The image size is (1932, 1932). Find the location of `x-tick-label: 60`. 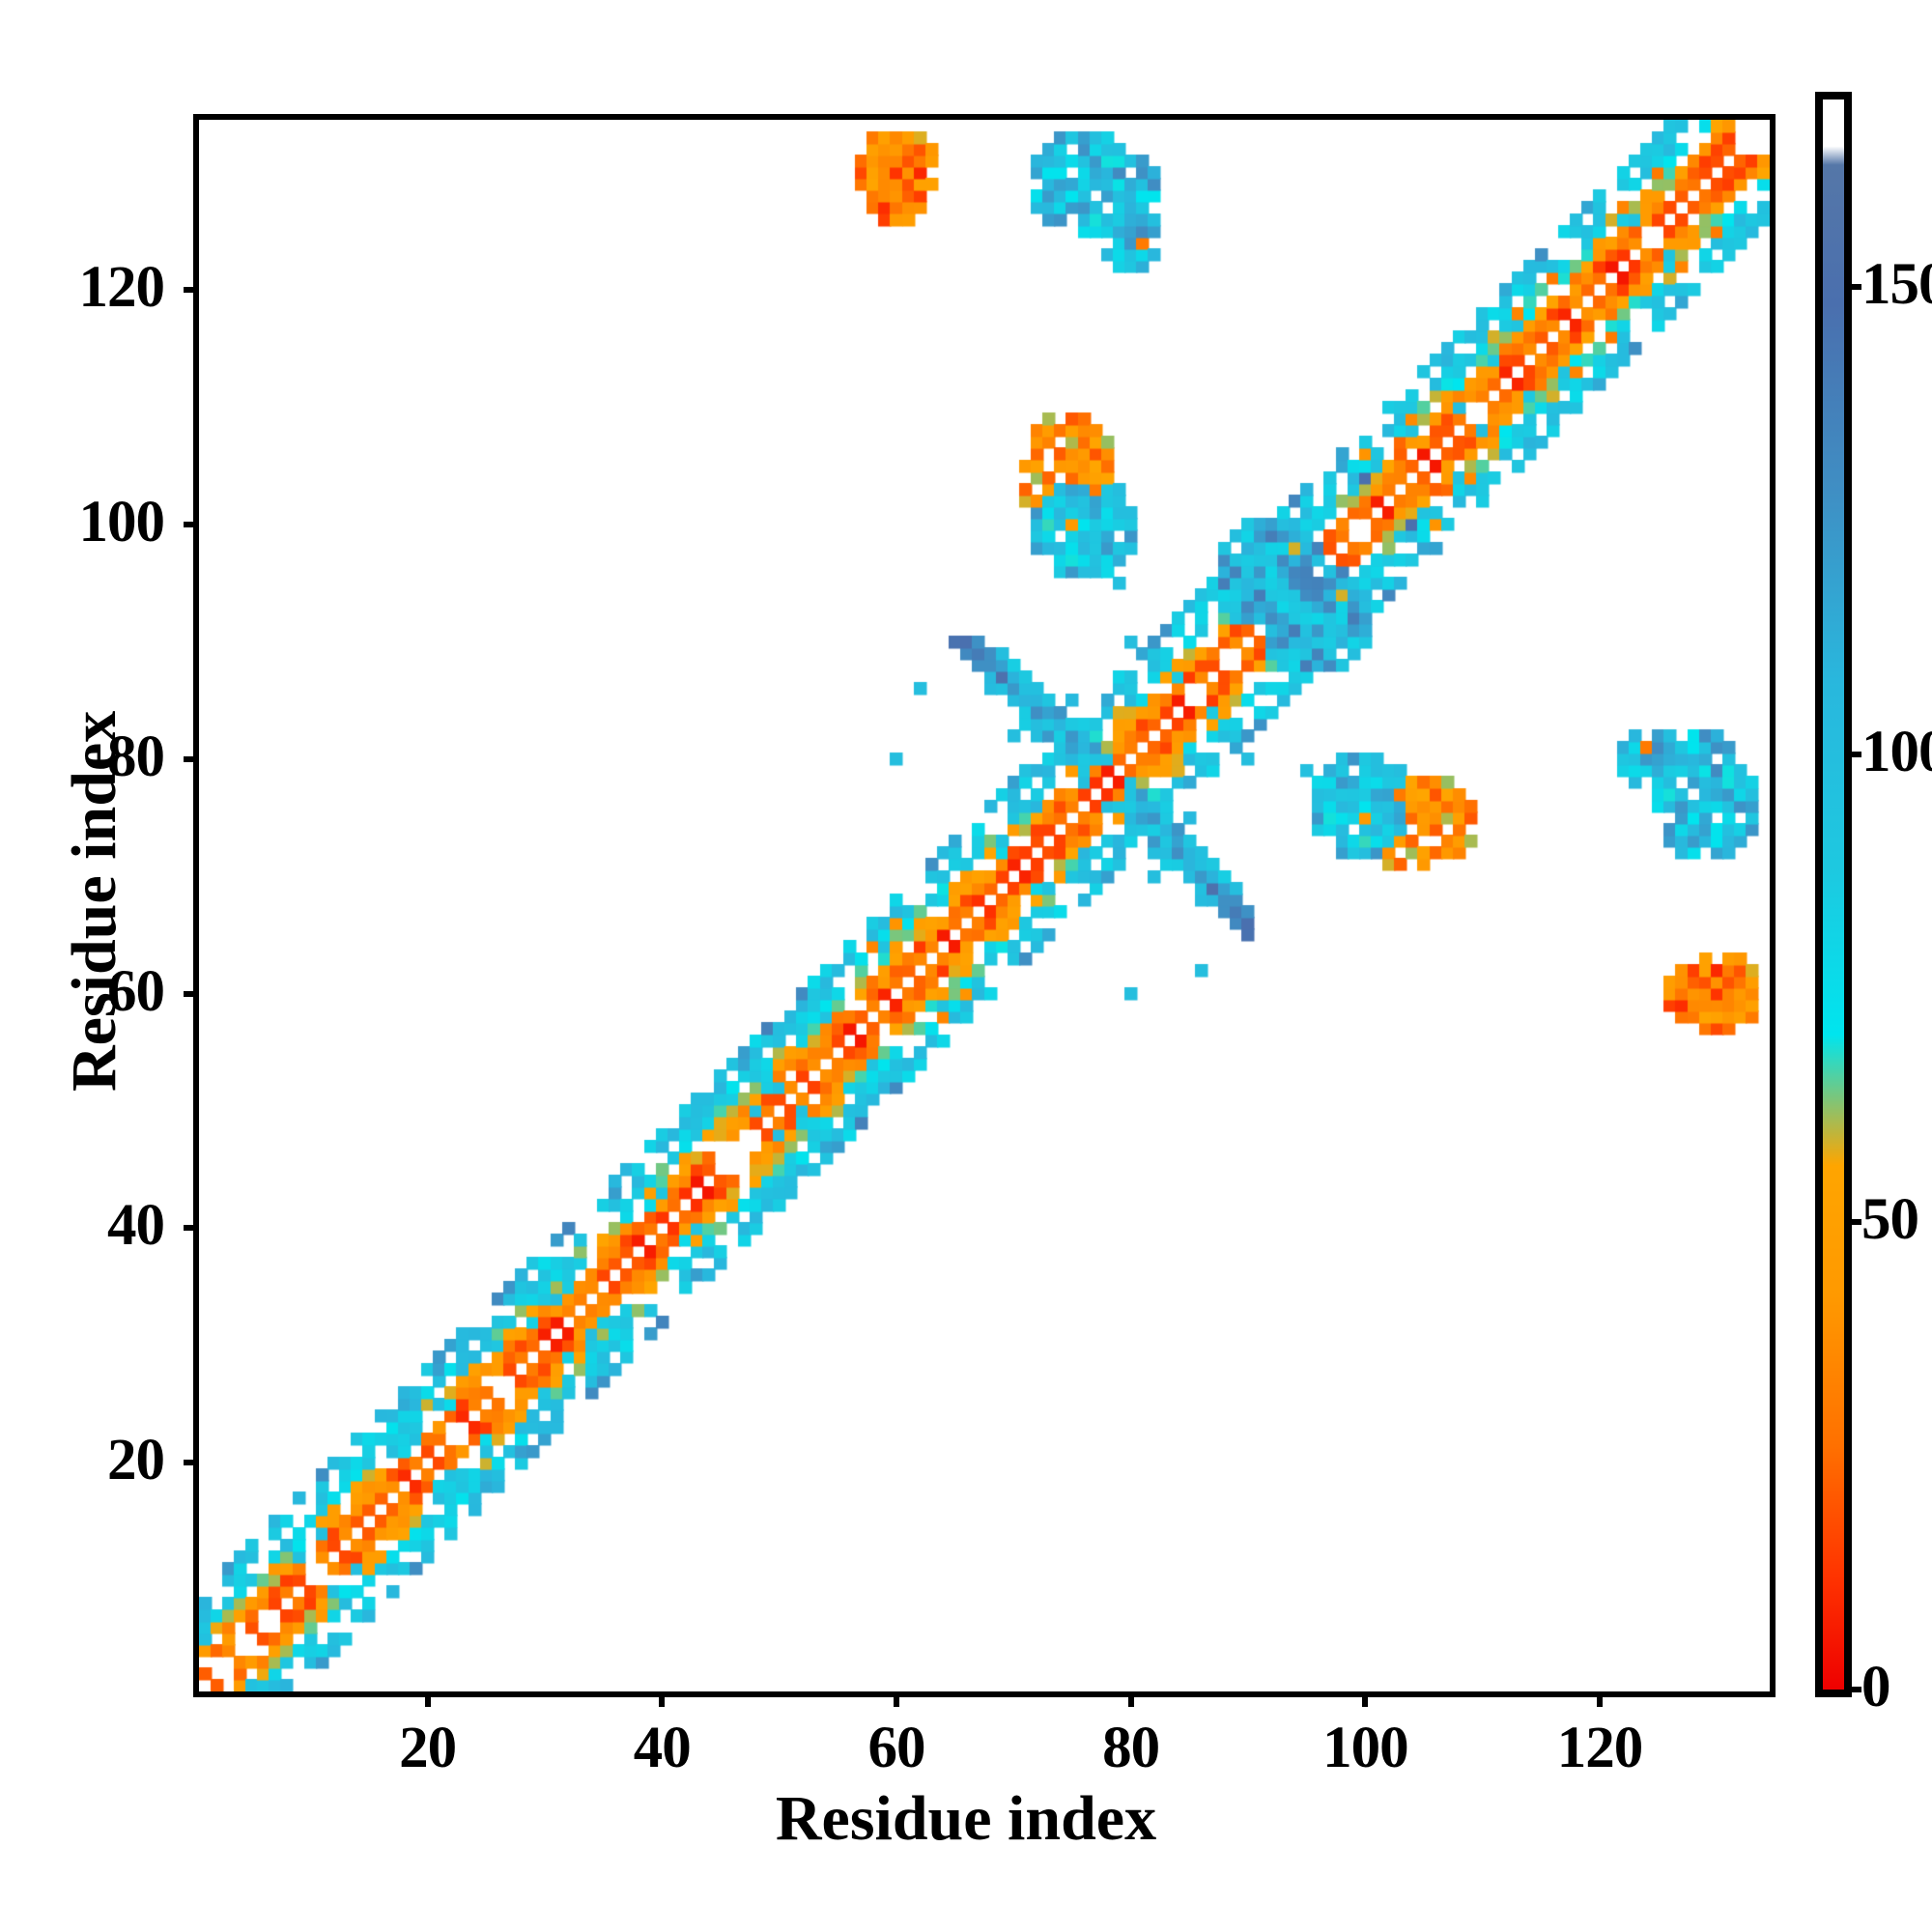

x-tick-label: 60 is located at coordinates (896, 1748).